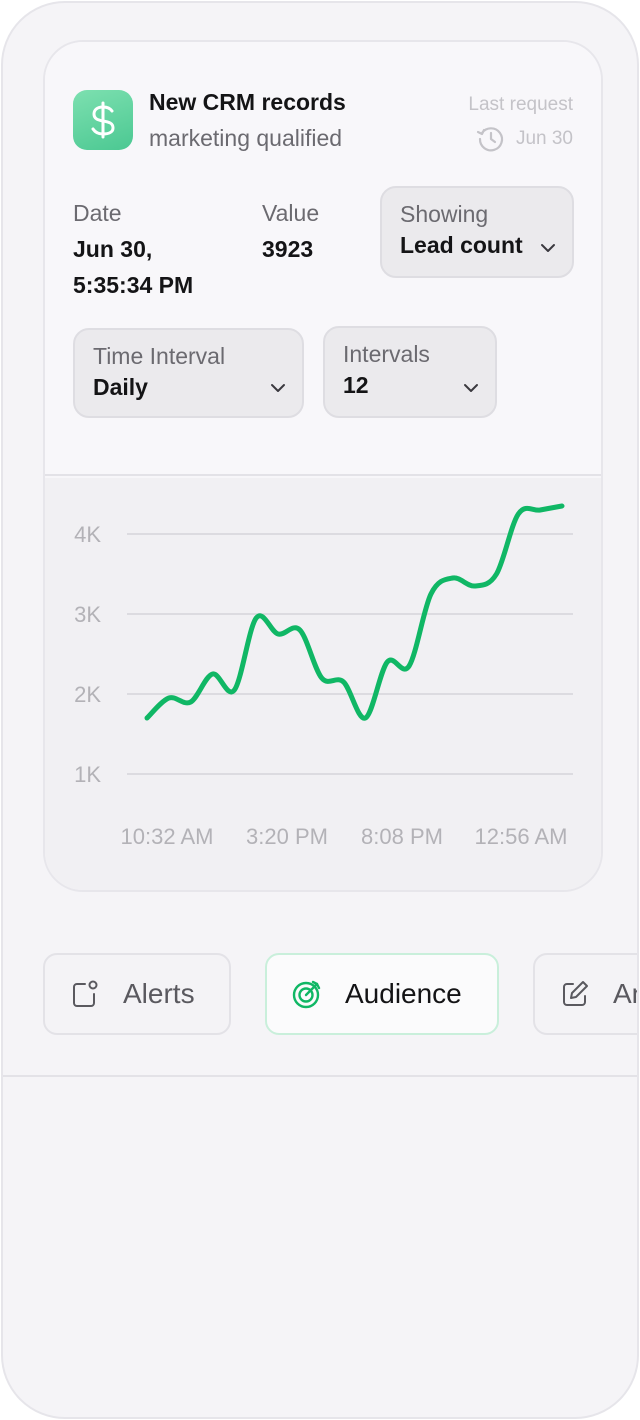 This screenshot has height=1420, width=640. I want to click on history-clock-icon, so click(490, 139).